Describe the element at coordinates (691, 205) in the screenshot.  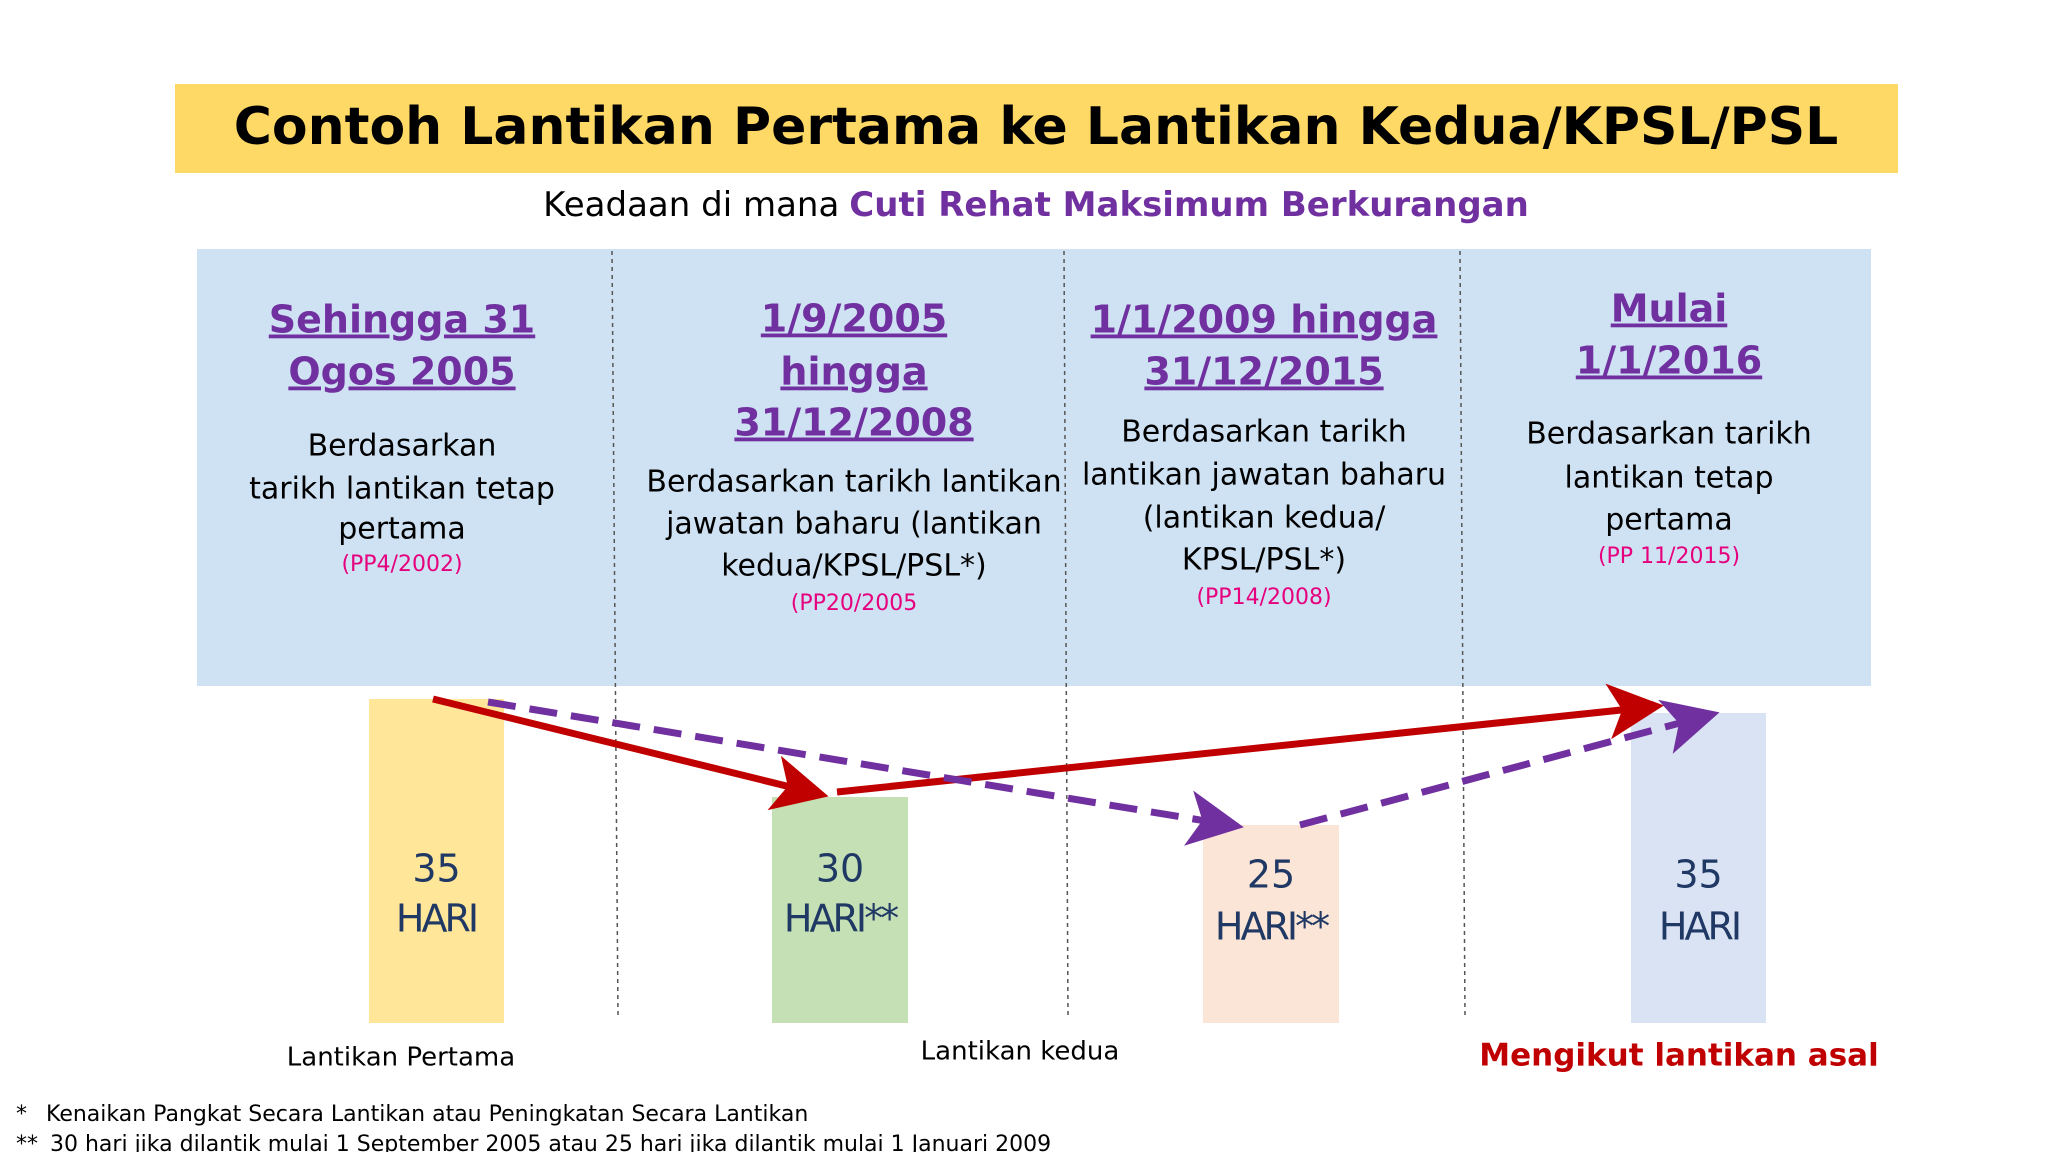
I see `subtitle-lead: Keadaan di mana` at that location.